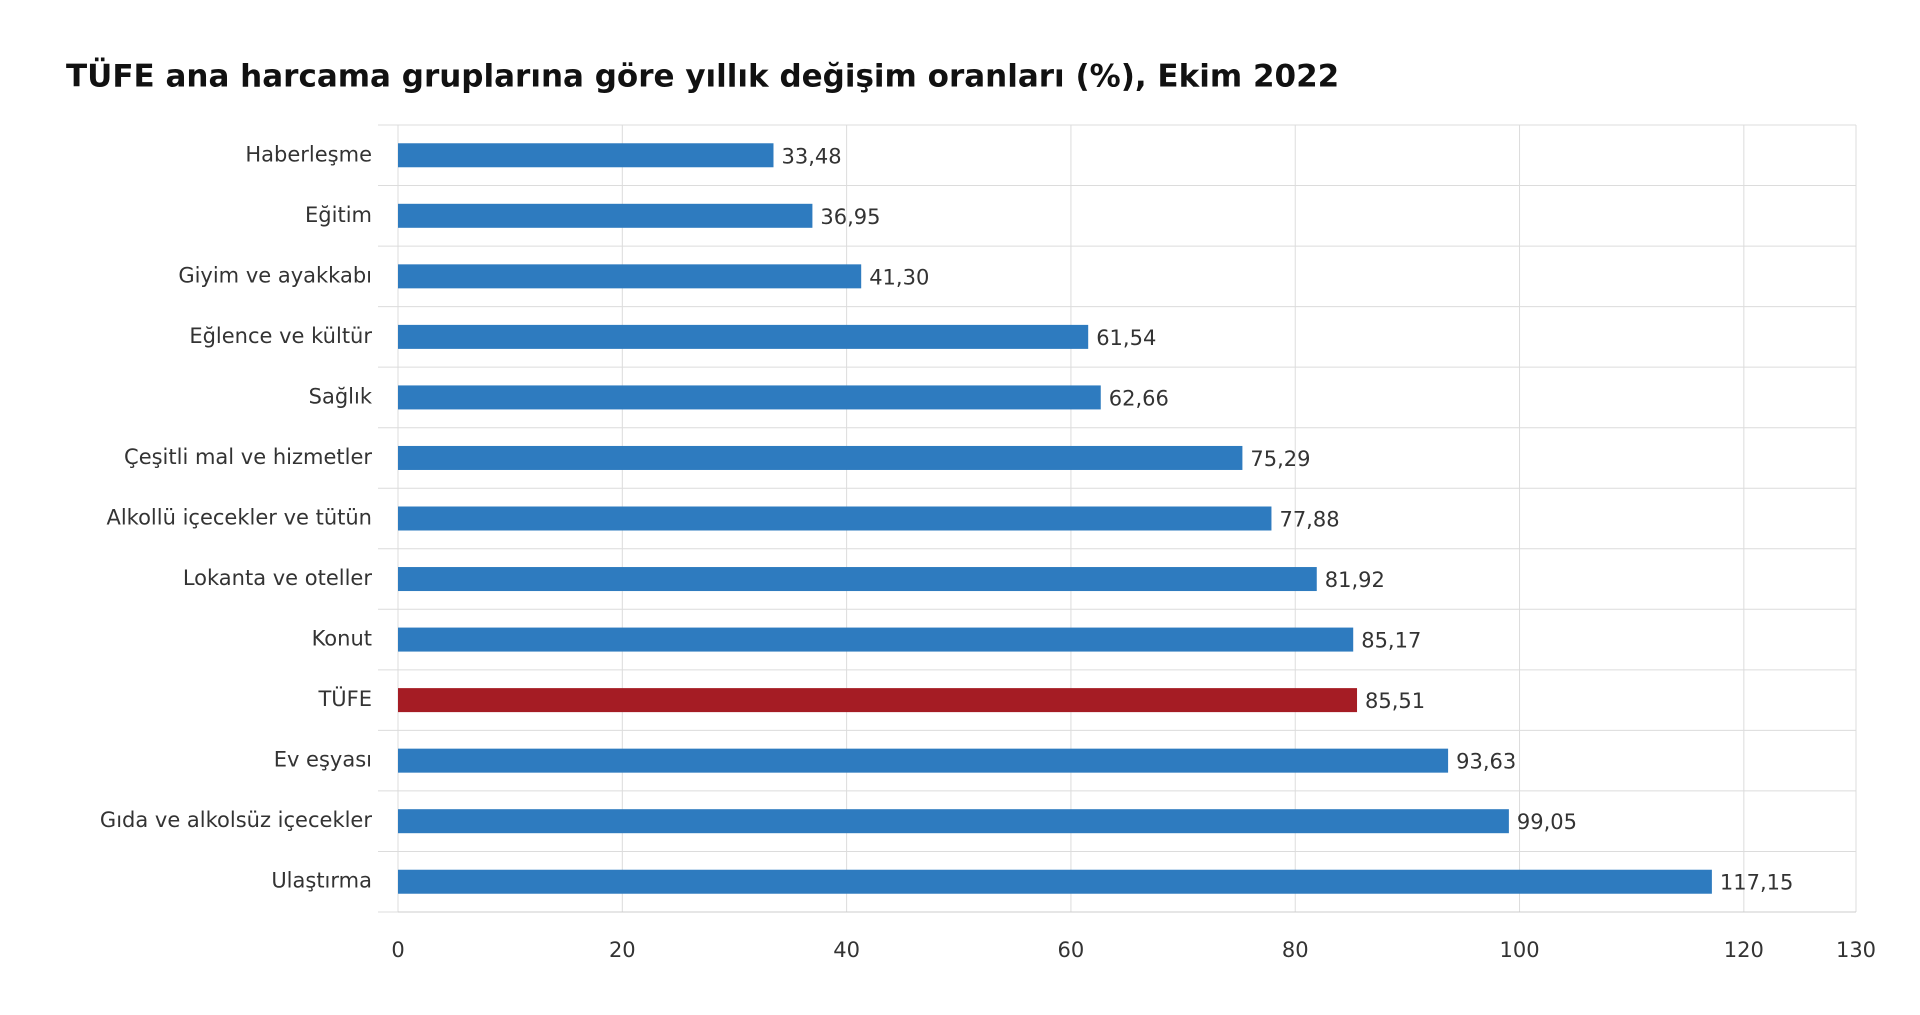  What do you see at coordinates (899, 277) in the screenshot?
I see `value-label: 41,30` at bounding box center [899, 277].